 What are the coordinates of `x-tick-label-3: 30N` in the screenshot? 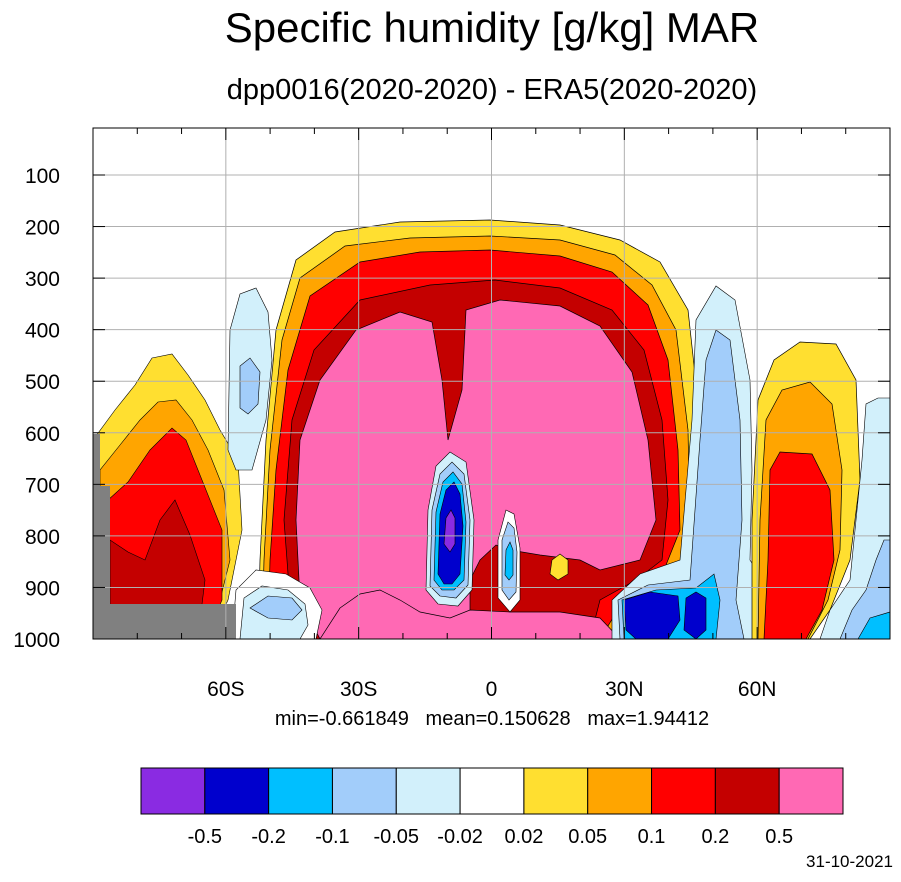 It's located at (624, 689).